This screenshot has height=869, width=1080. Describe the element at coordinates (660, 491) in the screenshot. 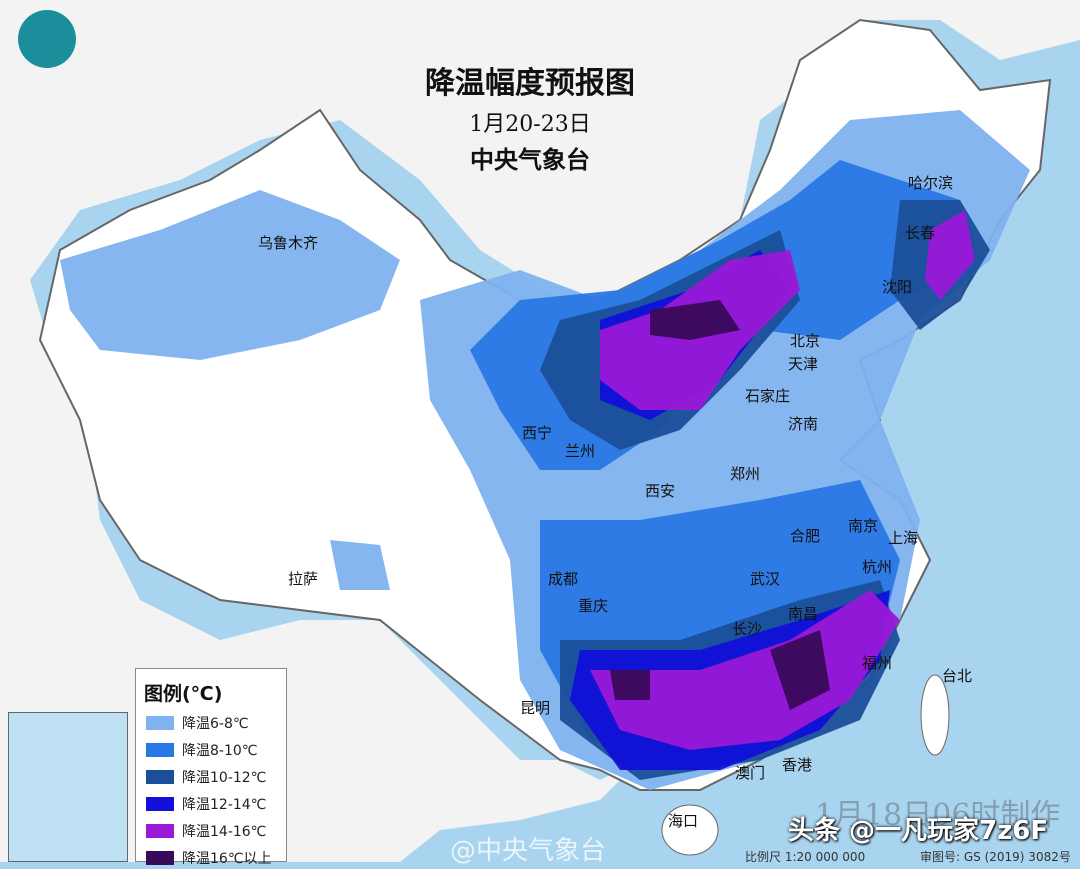

I see `city-label: 西安` at that location.